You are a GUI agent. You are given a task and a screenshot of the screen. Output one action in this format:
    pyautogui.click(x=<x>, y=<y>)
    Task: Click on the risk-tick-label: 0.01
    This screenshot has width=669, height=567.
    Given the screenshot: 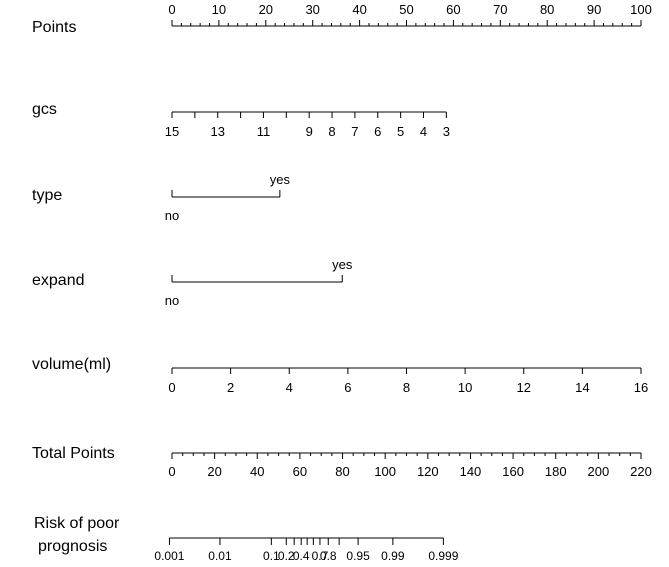 What is the action you would take?
    pyautogui.click(x=220, y=556)
    